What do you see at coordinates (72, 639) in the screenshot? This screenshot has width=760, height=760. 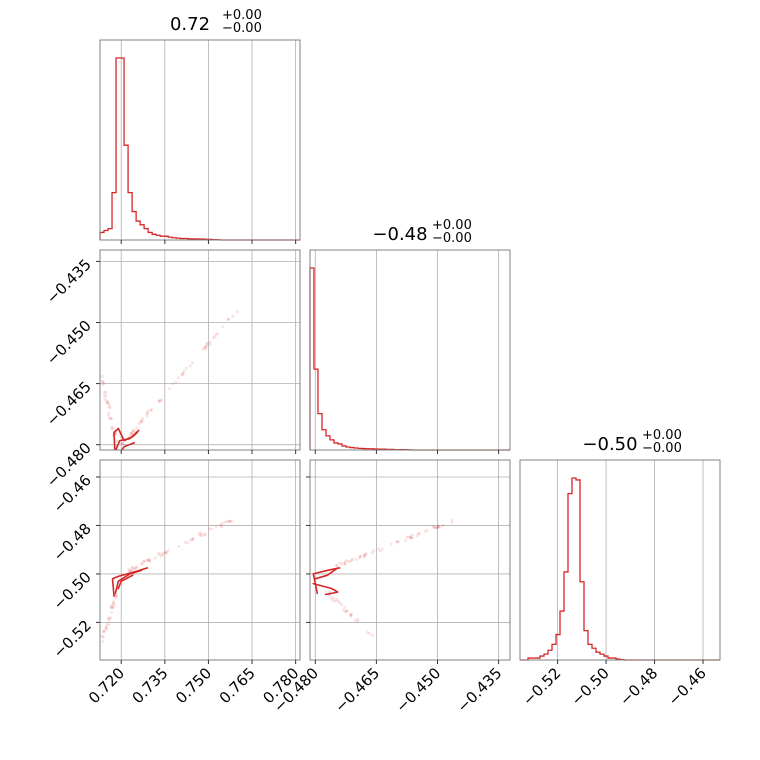 I see `y-tick-label: −0.52` at bounding box center [72, 639].